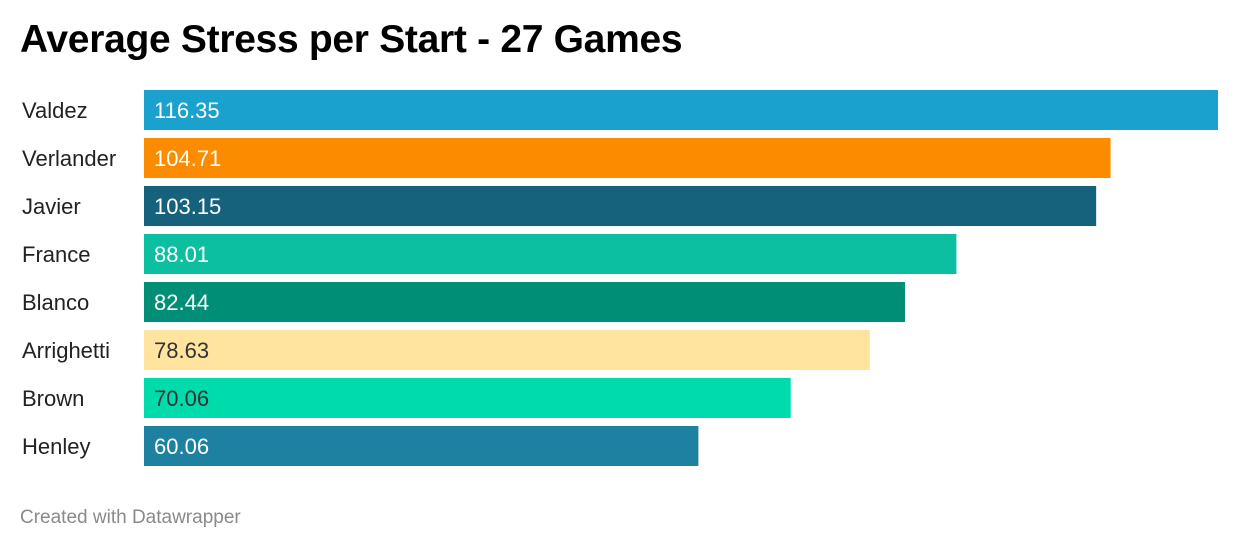 This screenshot has height=552, width=1240. I want to click on category-label: Brown, so click(53, 398).